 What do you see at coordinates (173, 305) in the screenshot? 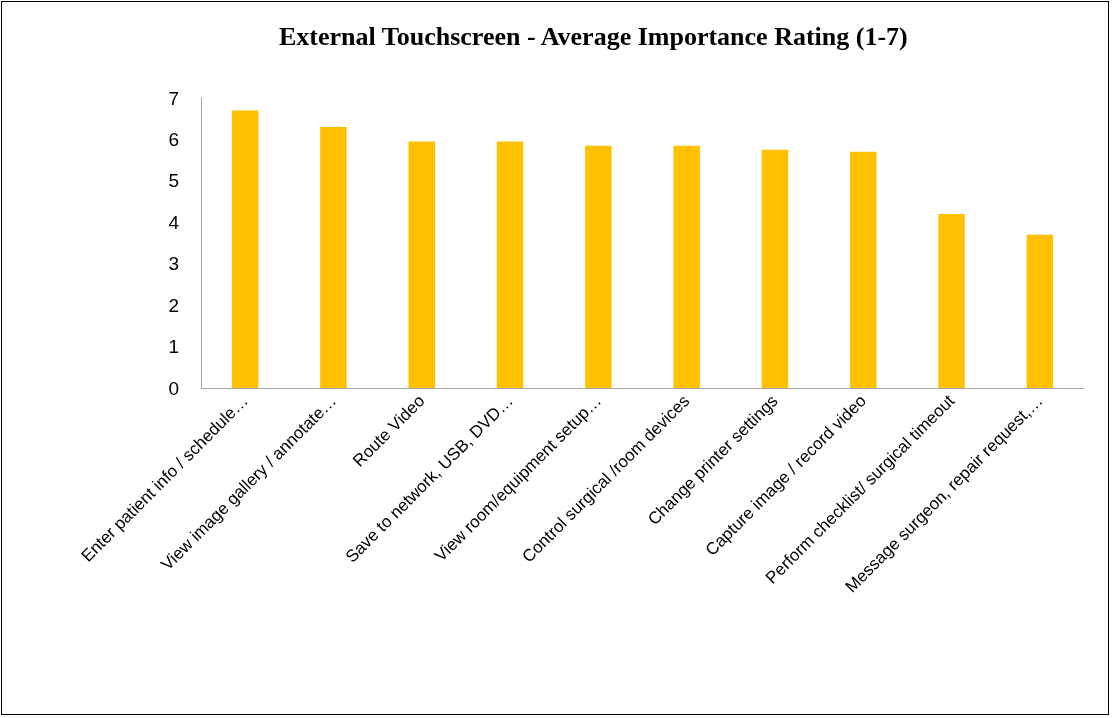
I see `y-tick-label: 2` at bounding box center [173, 305].